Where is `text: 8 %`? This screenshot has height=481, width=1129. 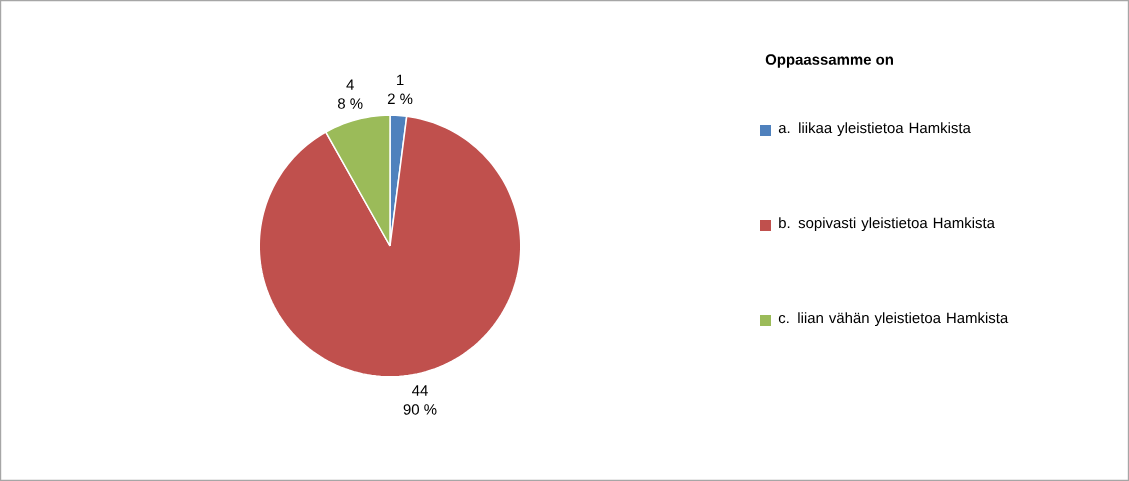
text: 8 % is located at coordinates (350, 103).